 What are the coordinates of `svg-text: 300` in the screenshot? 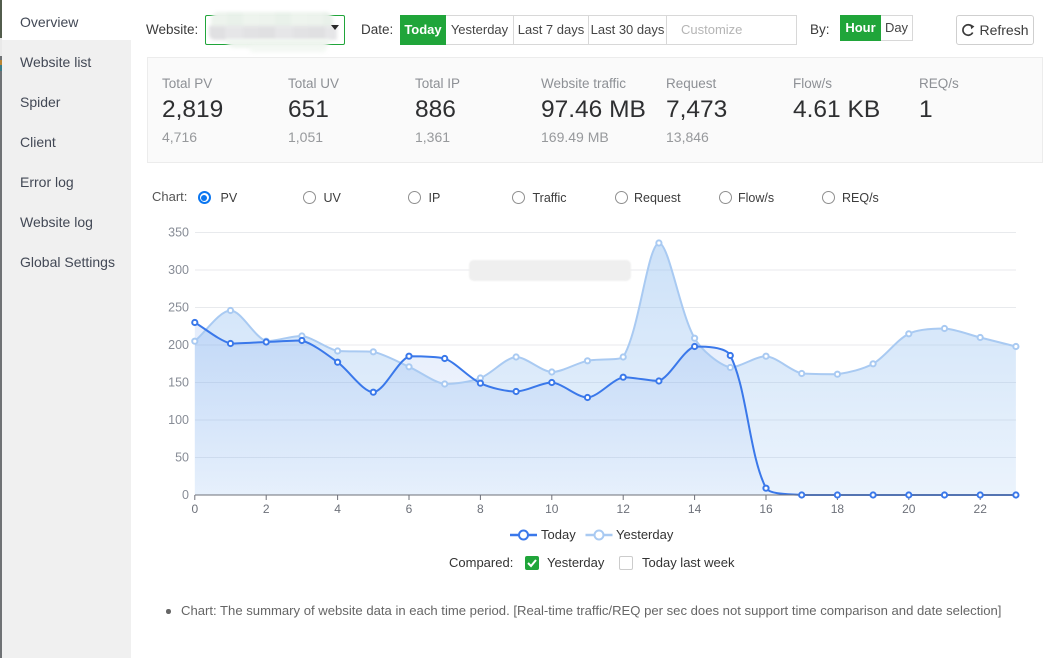 It's located at (178, 270).